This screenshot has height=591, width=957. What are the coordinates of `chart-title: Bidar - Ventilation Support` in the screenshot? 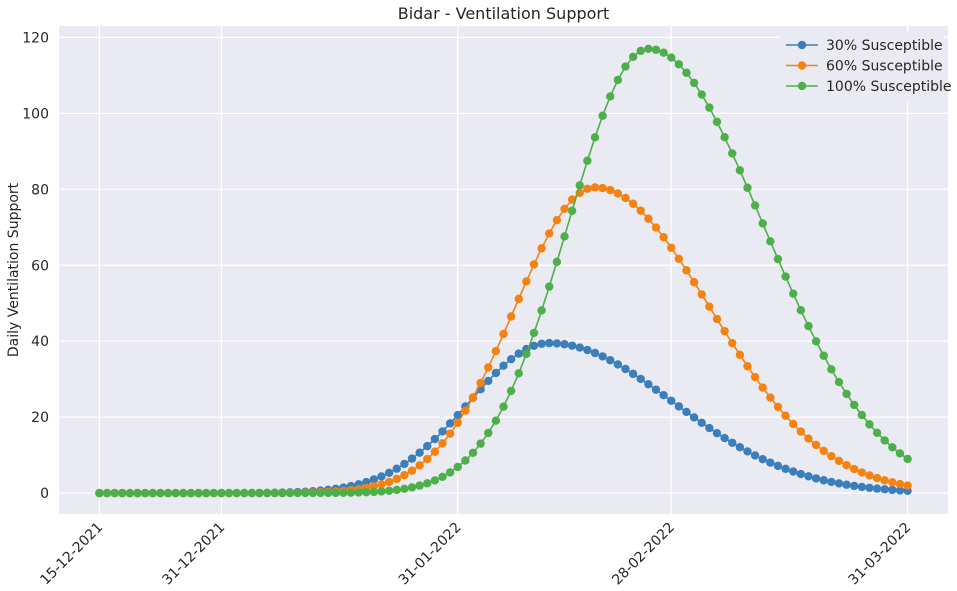 It's located at (504, 13).